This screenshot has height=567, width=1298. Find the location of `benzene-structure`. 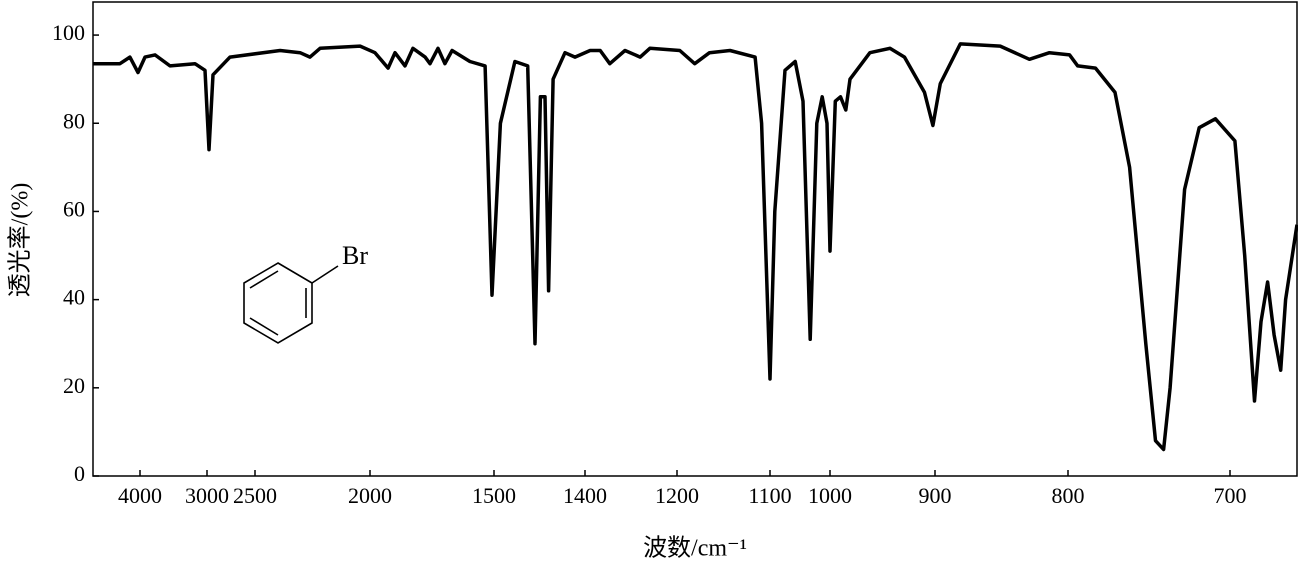

benzene-structure is located at coordinates (291, 303).